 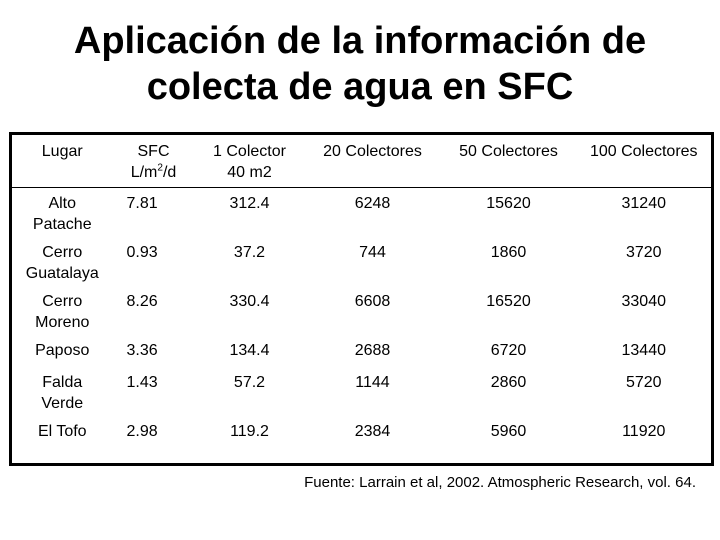 I want to click on header-50-colectores: 50 Colectores, so click(x=508, y=160).